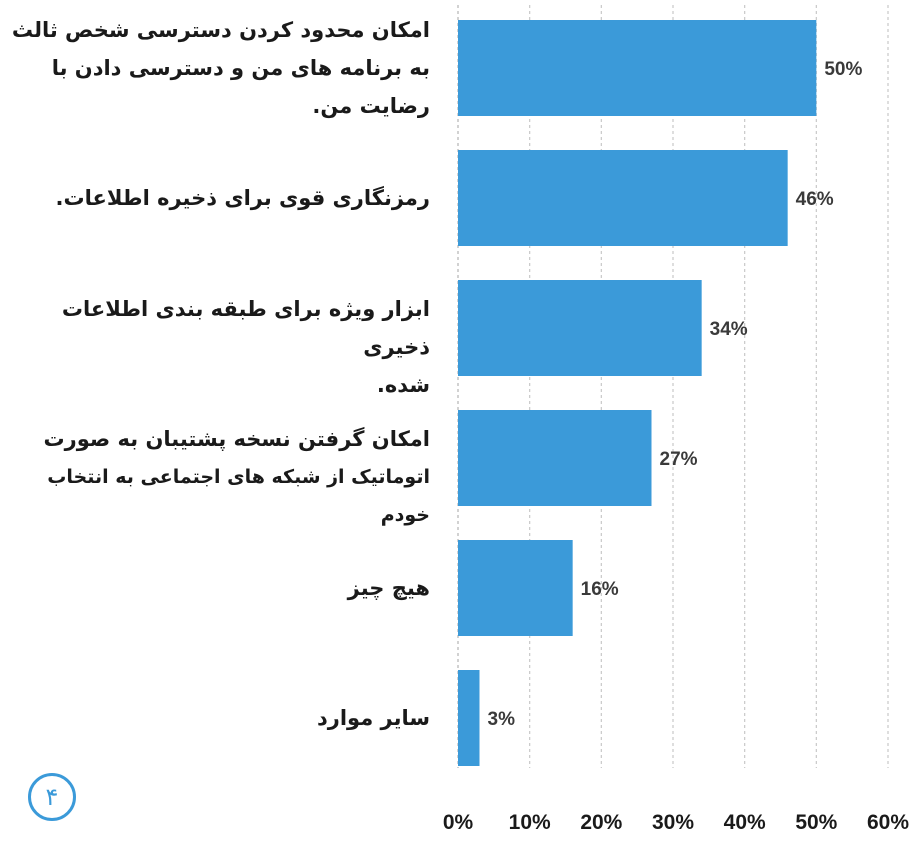 This screenshot has width=918, height=854. Describe the element at coordinates (373, 718) in the screenshot. I see `category-label-line: سایر موارد` at that location.